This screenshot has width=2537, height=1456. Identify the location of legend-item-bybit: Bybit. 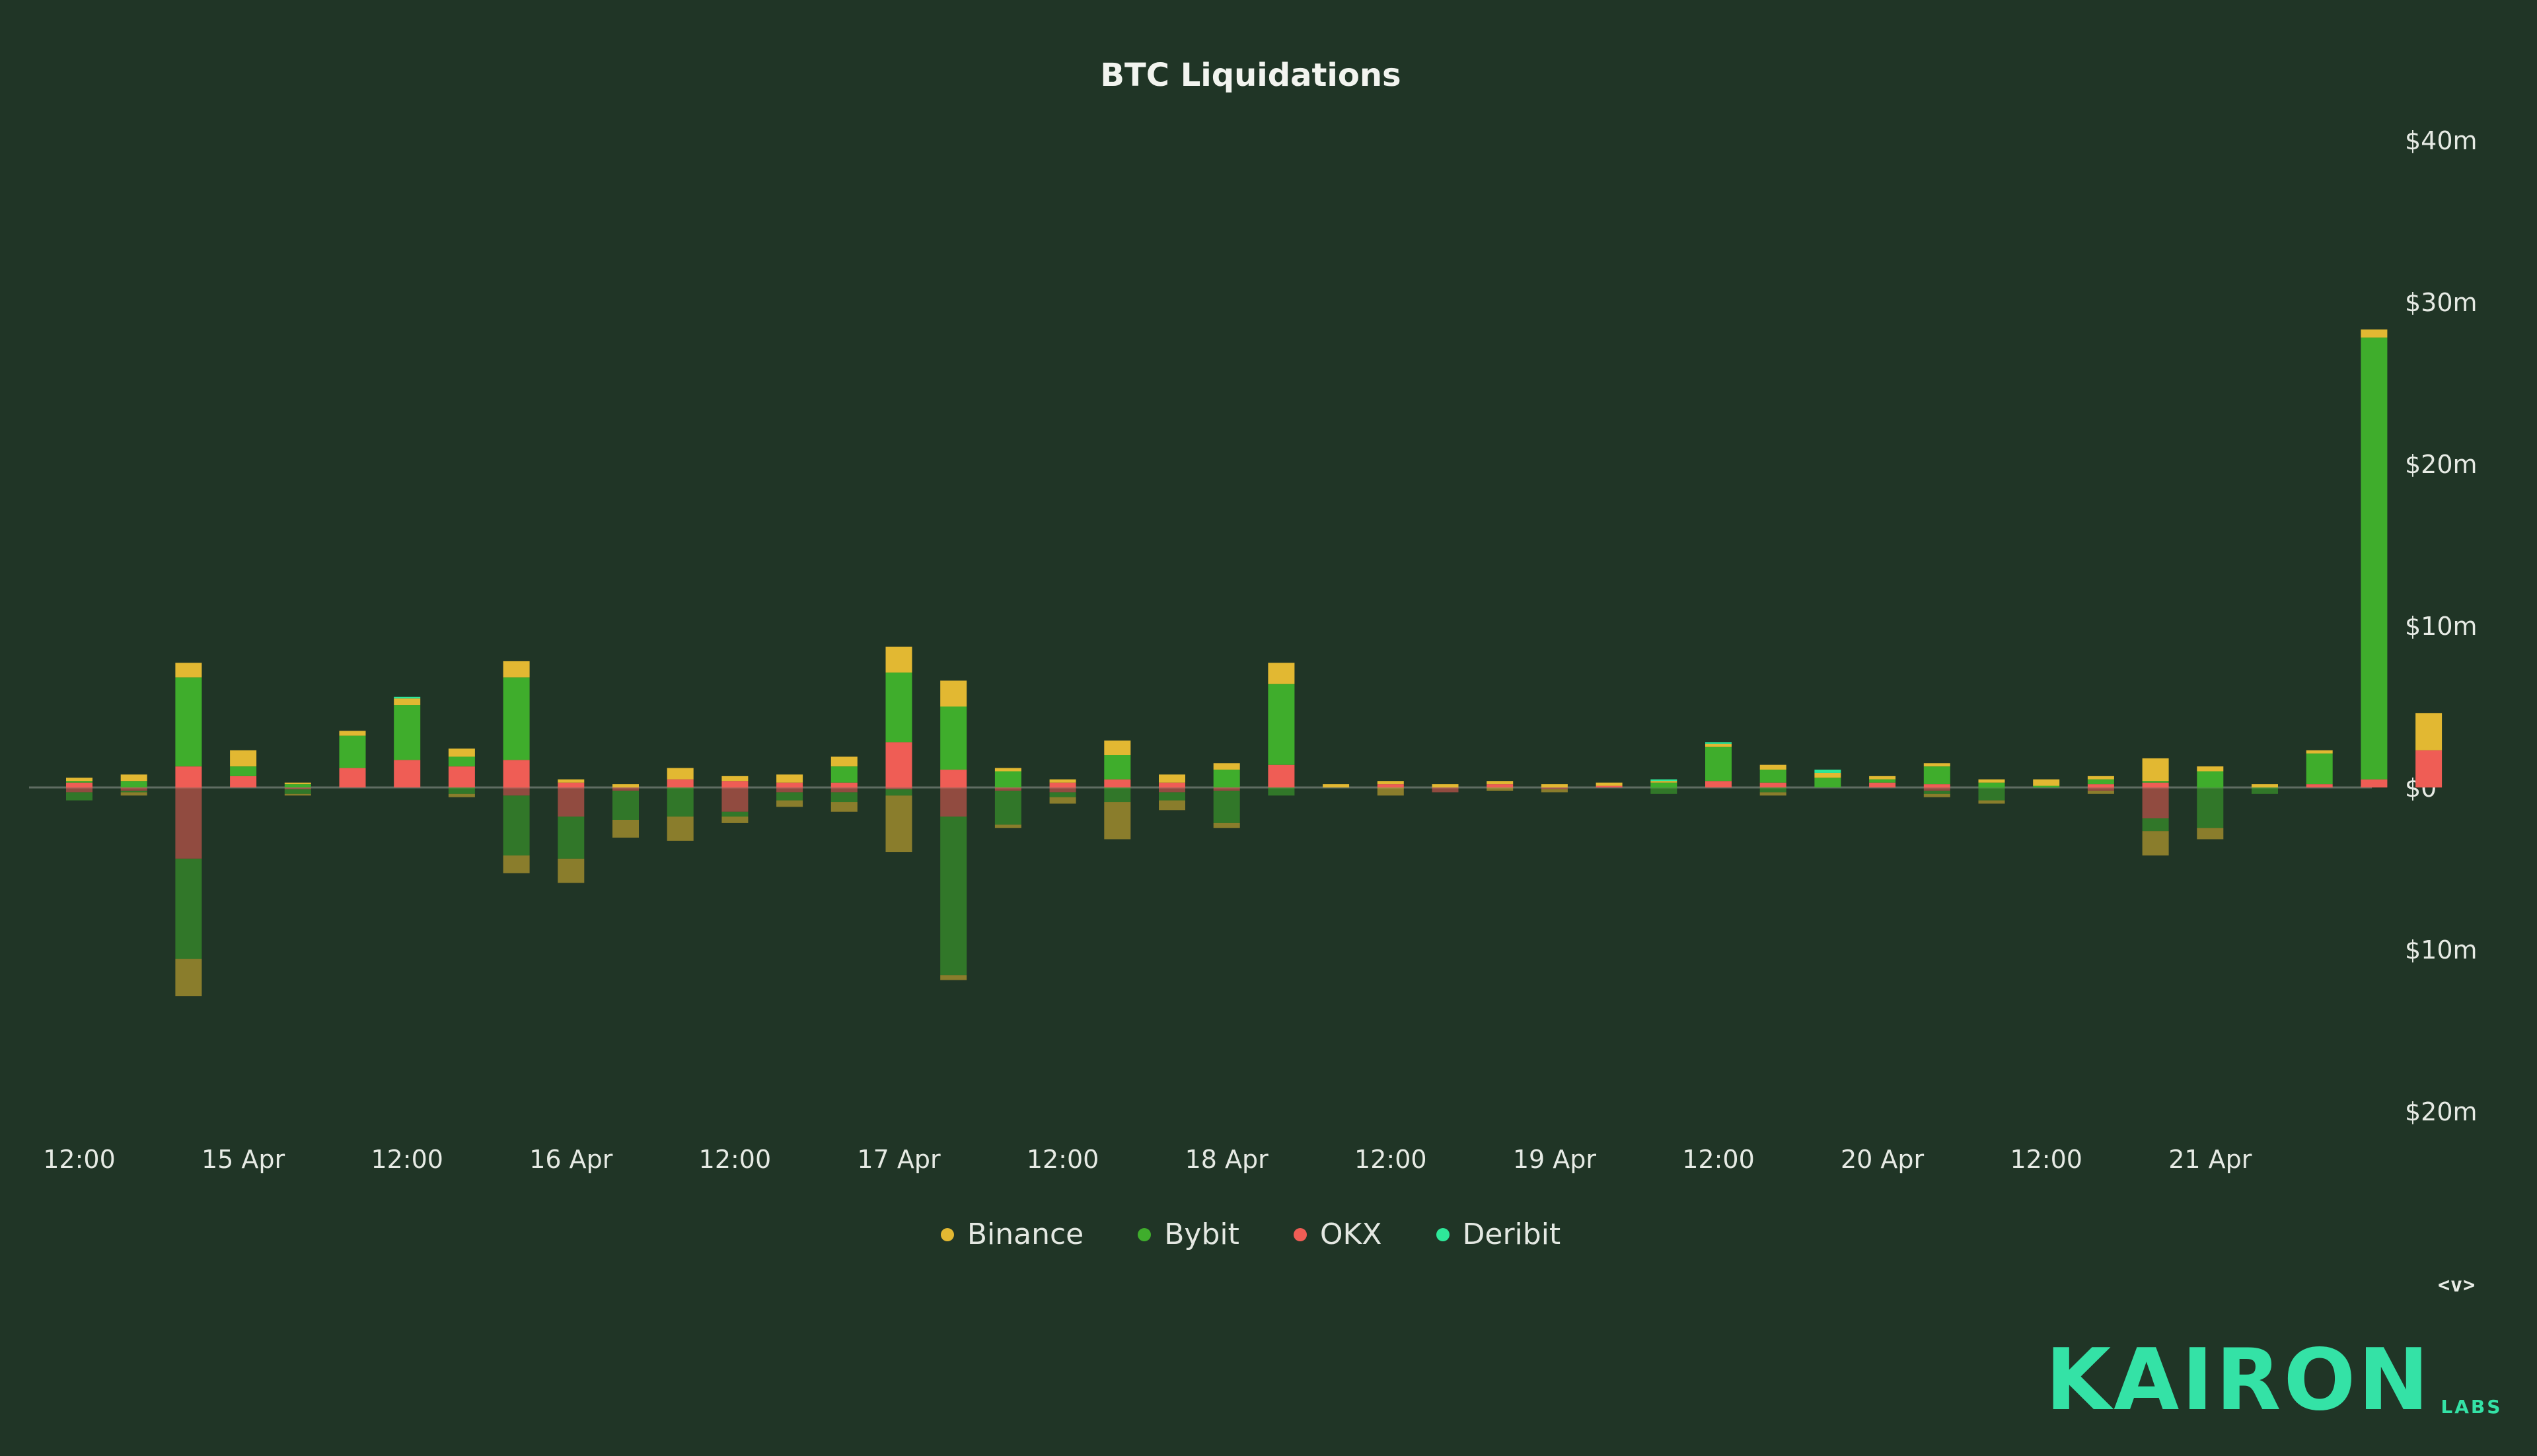
(1188, 1234).